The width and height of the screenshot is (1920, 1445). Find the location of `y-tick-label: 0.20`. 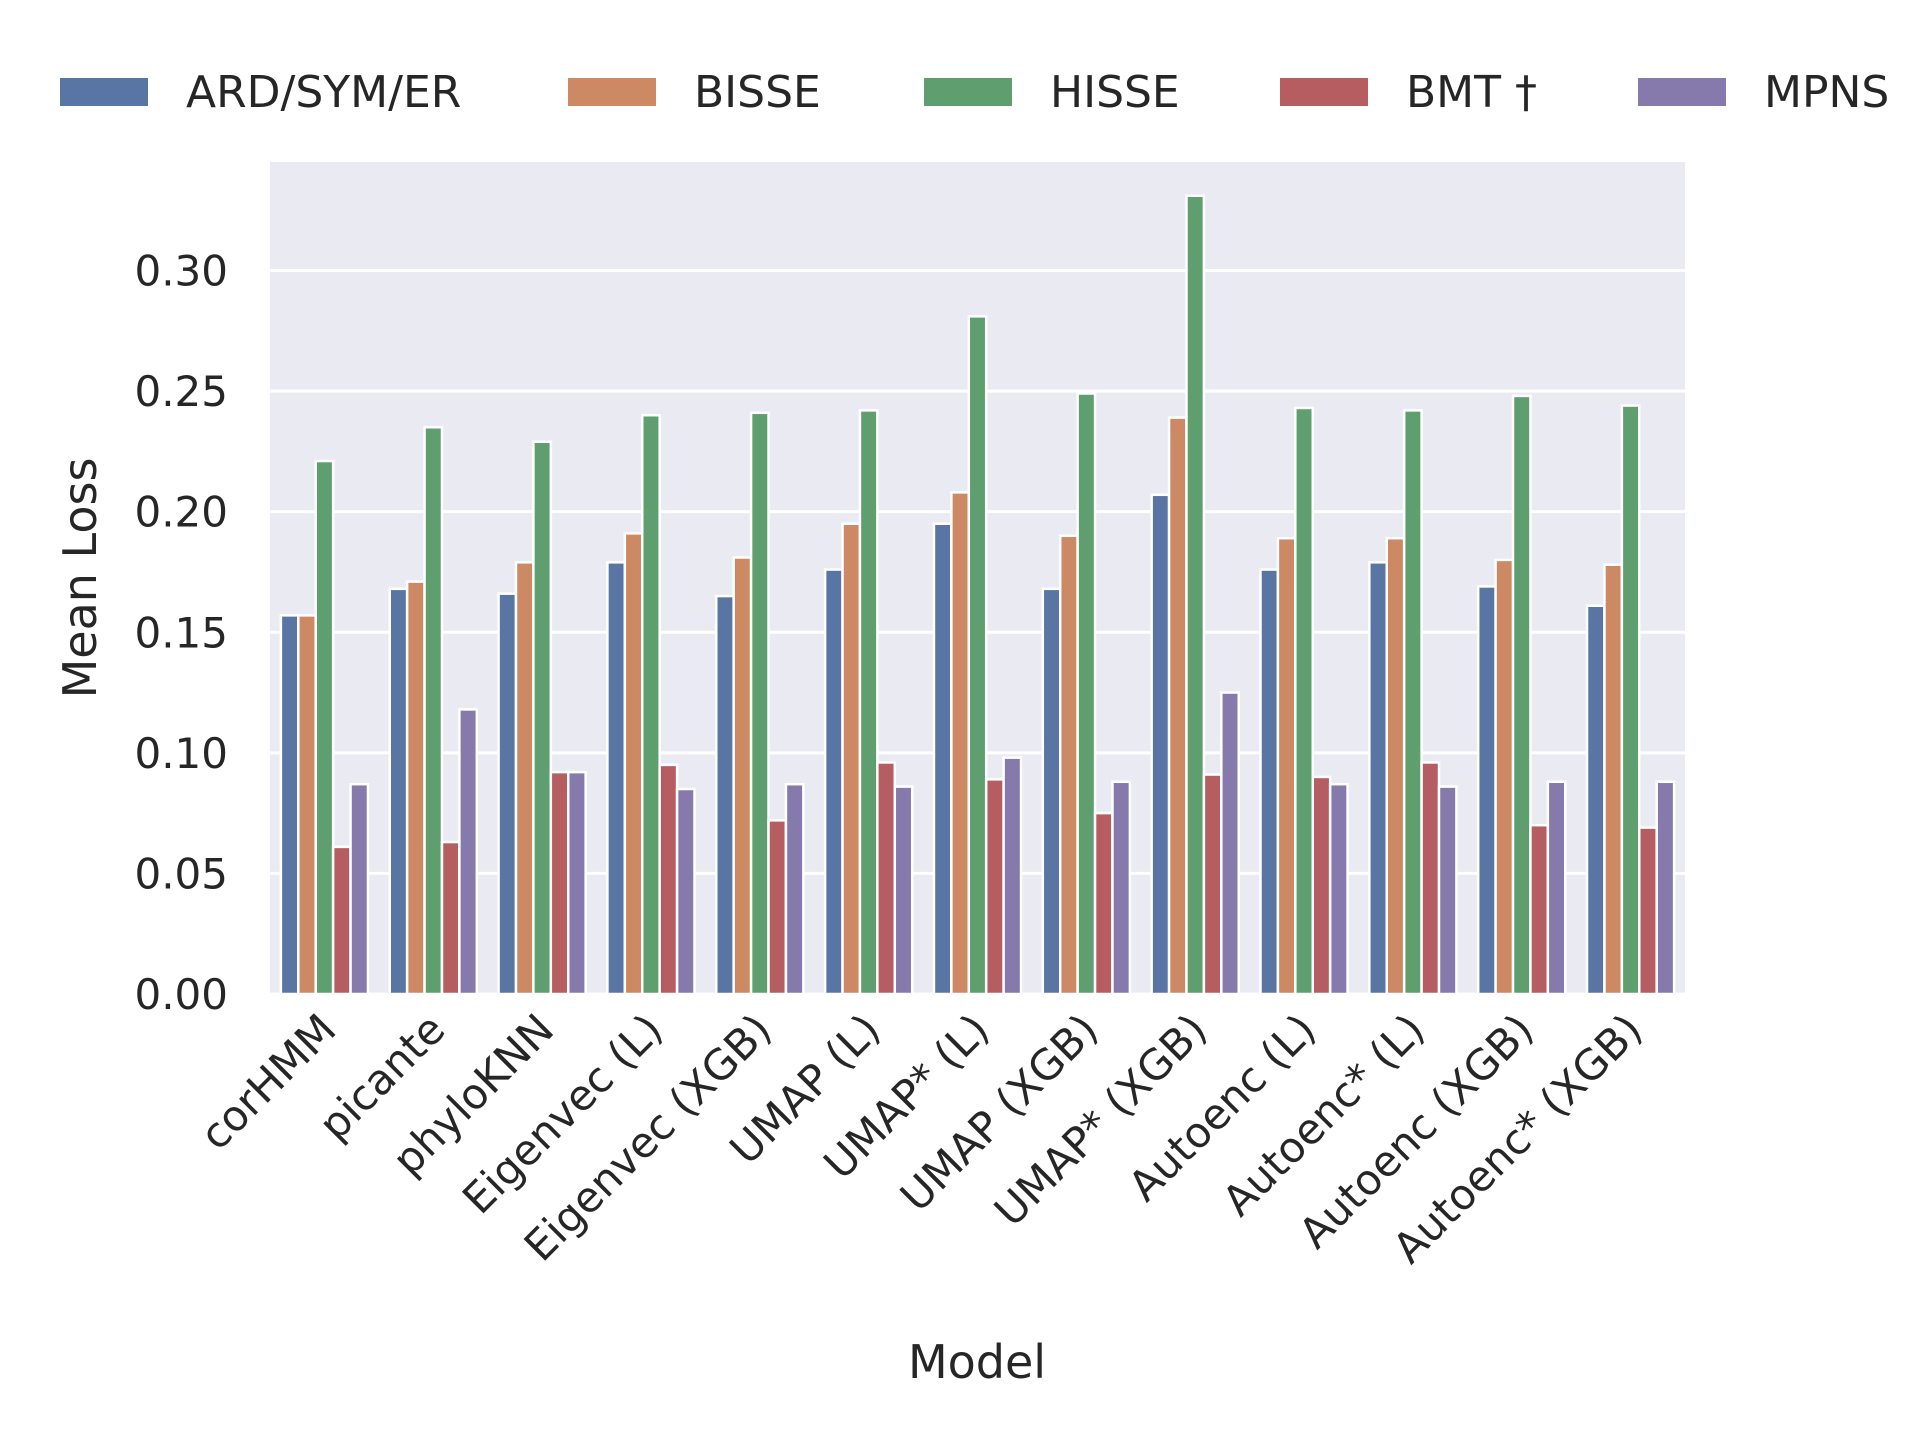

y-tick-label: 0.20 is located at coordinates (181, 512).